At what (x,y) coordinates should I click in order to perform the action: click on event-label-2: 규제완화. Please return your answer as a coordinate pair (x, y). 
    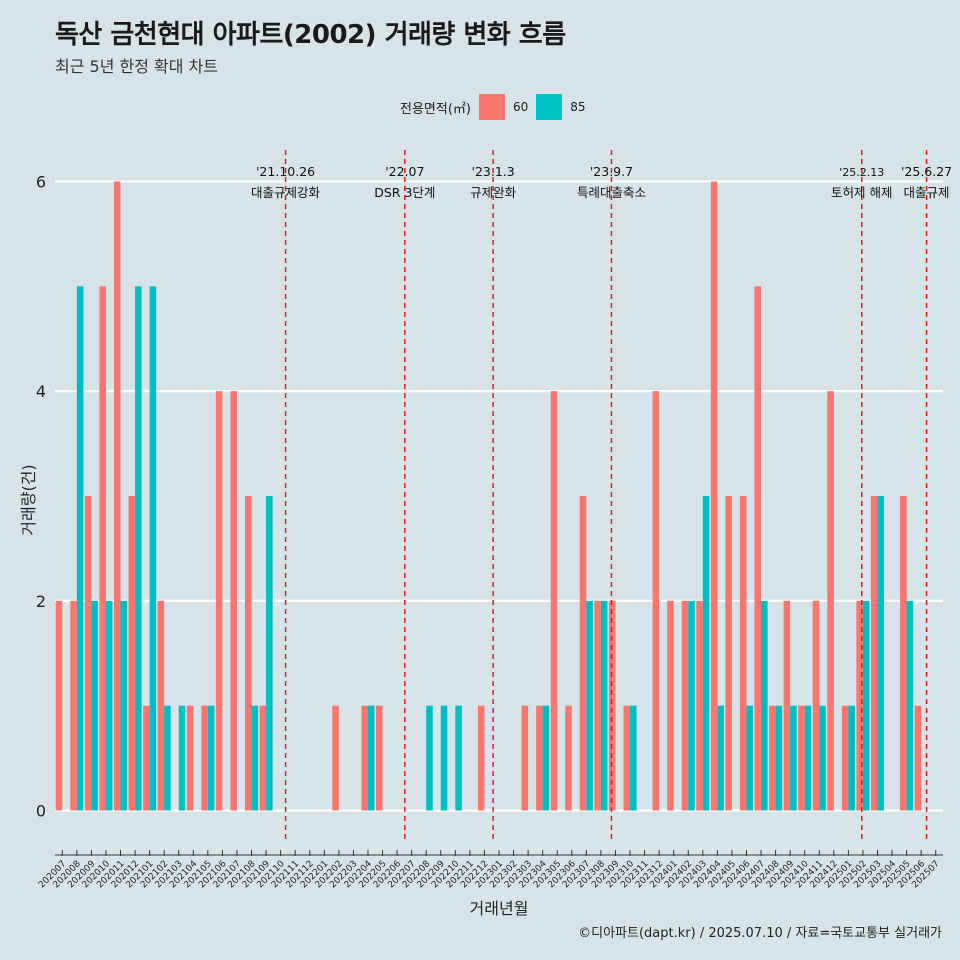
    Looking at the image, I should click on (493, 192).